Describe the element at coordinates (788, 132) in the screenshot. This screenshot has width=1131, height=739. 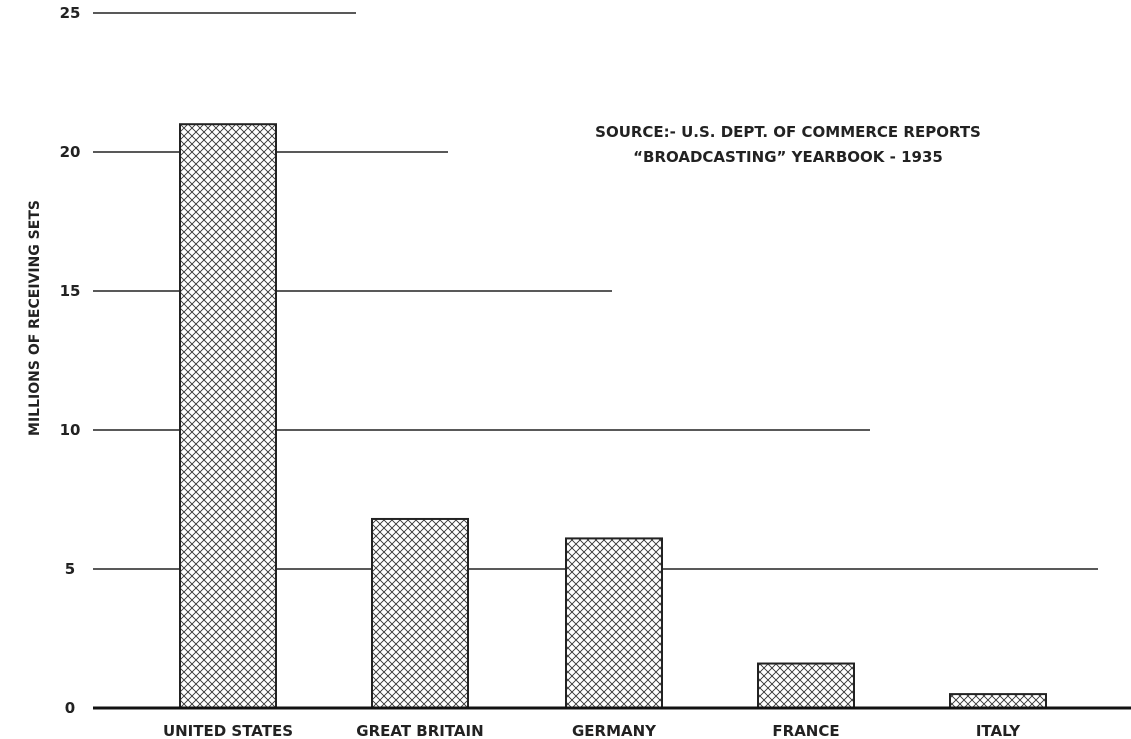
I see `source-line-1: SOURCE:- U.S. DEPT. OF COMMERCE REPORTS` at that location.